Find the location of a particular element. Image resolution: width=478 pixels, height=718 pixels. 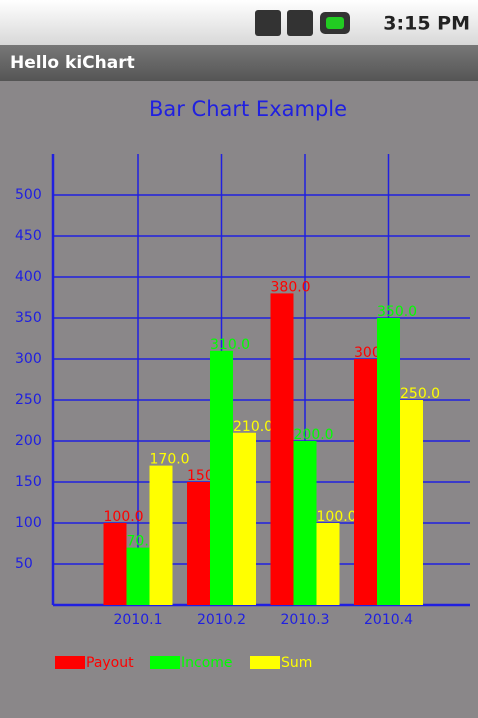

app-bar is located at coordinates (239, 63).